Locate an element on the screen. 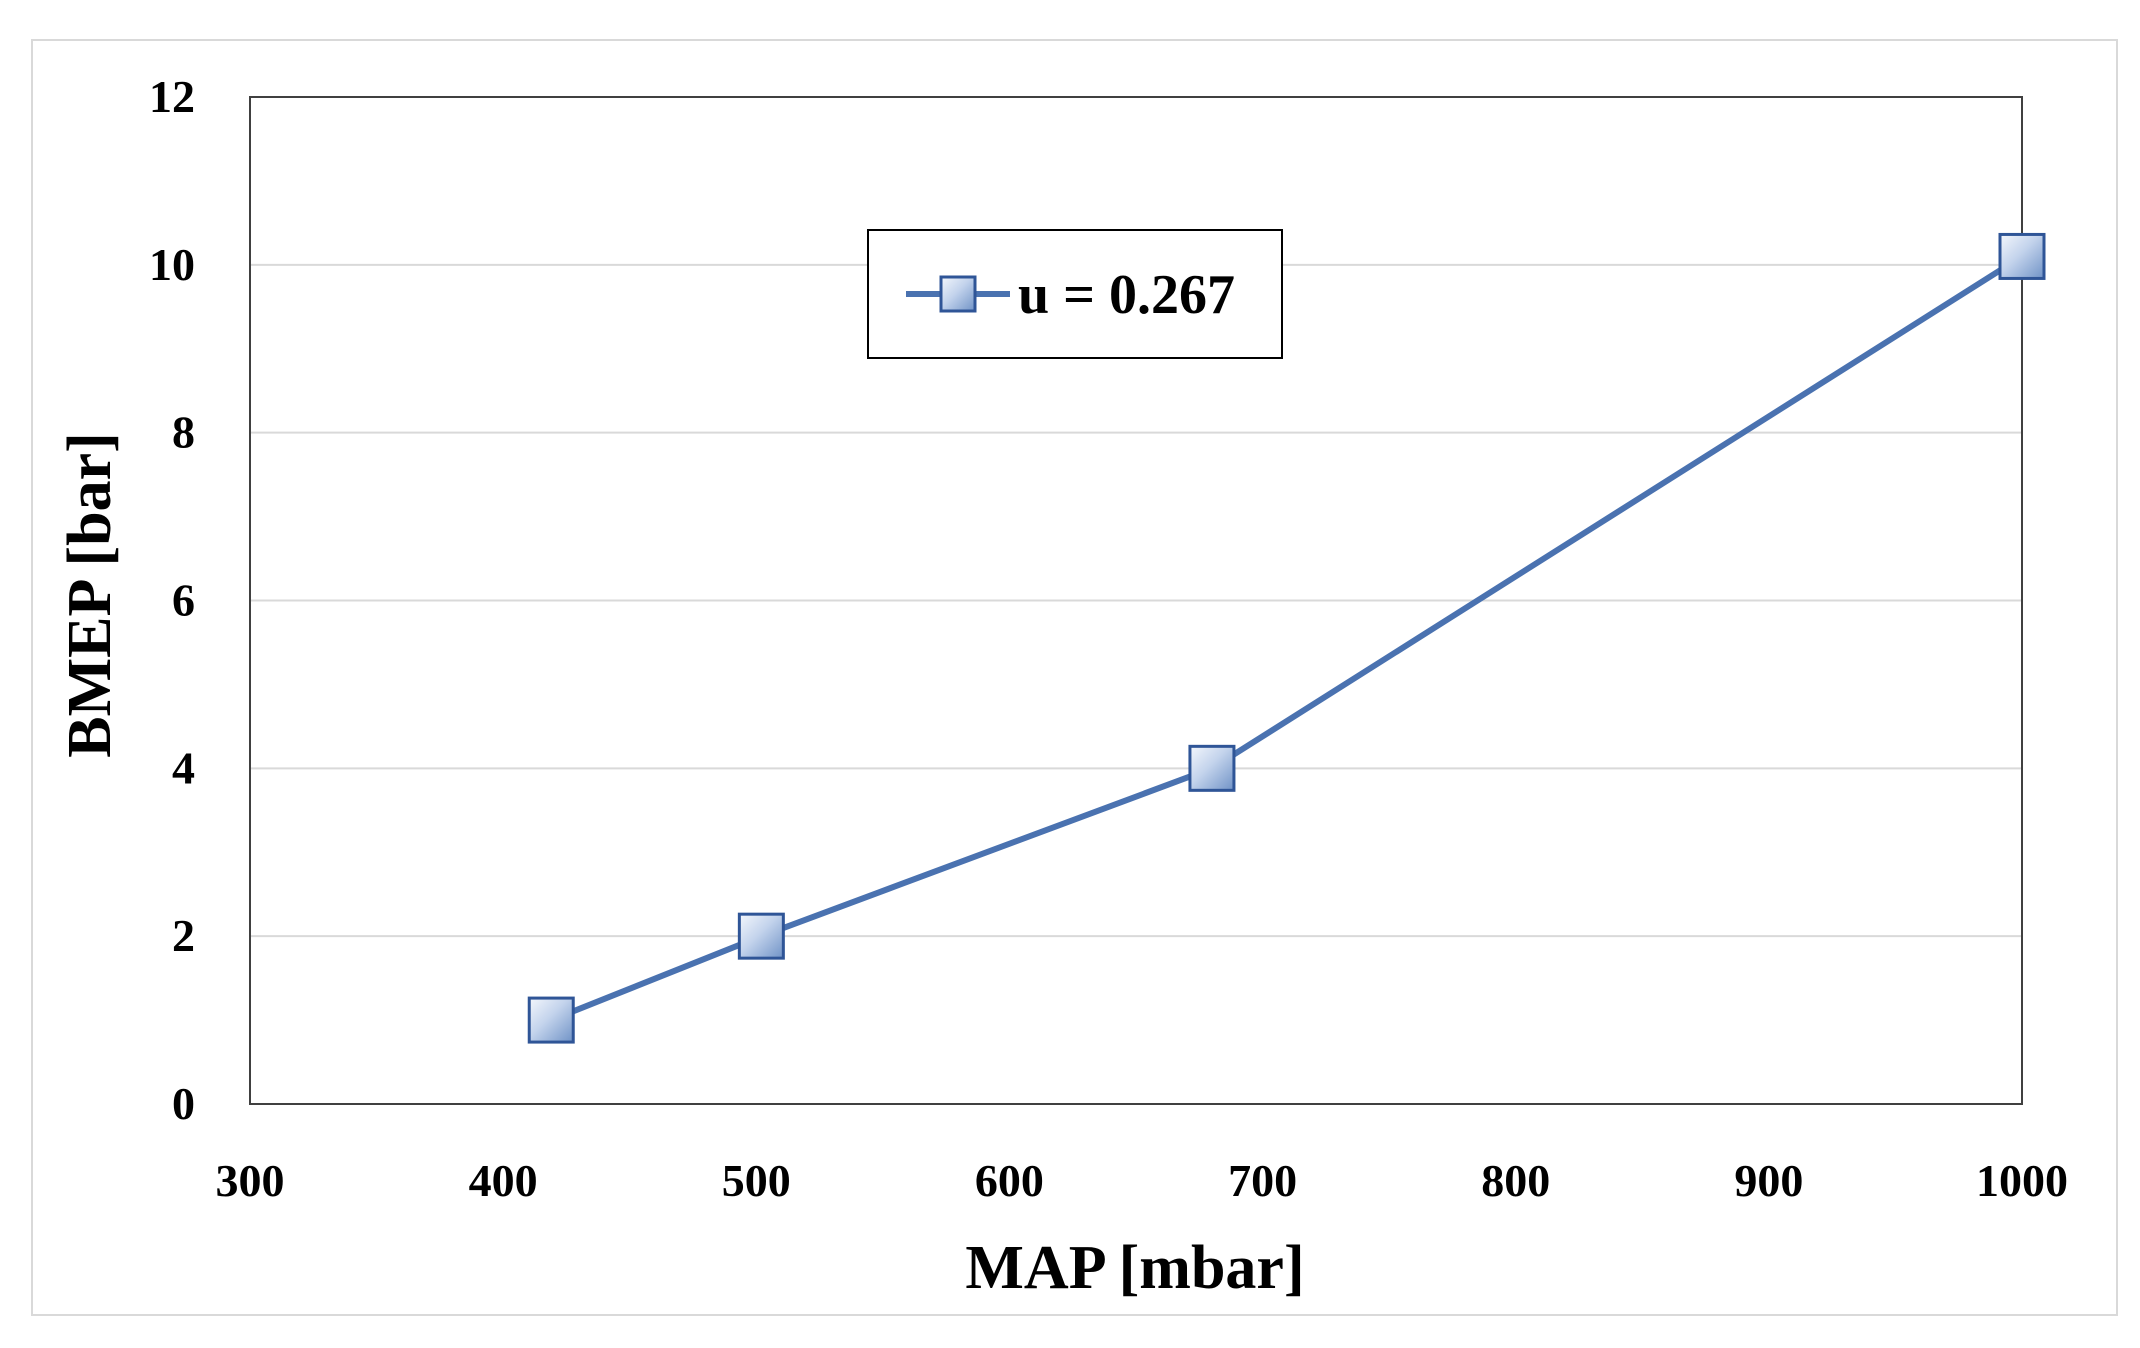 The image size is (2140, 1348). y-tick-label: 2 is located at coordinates (183, 935).